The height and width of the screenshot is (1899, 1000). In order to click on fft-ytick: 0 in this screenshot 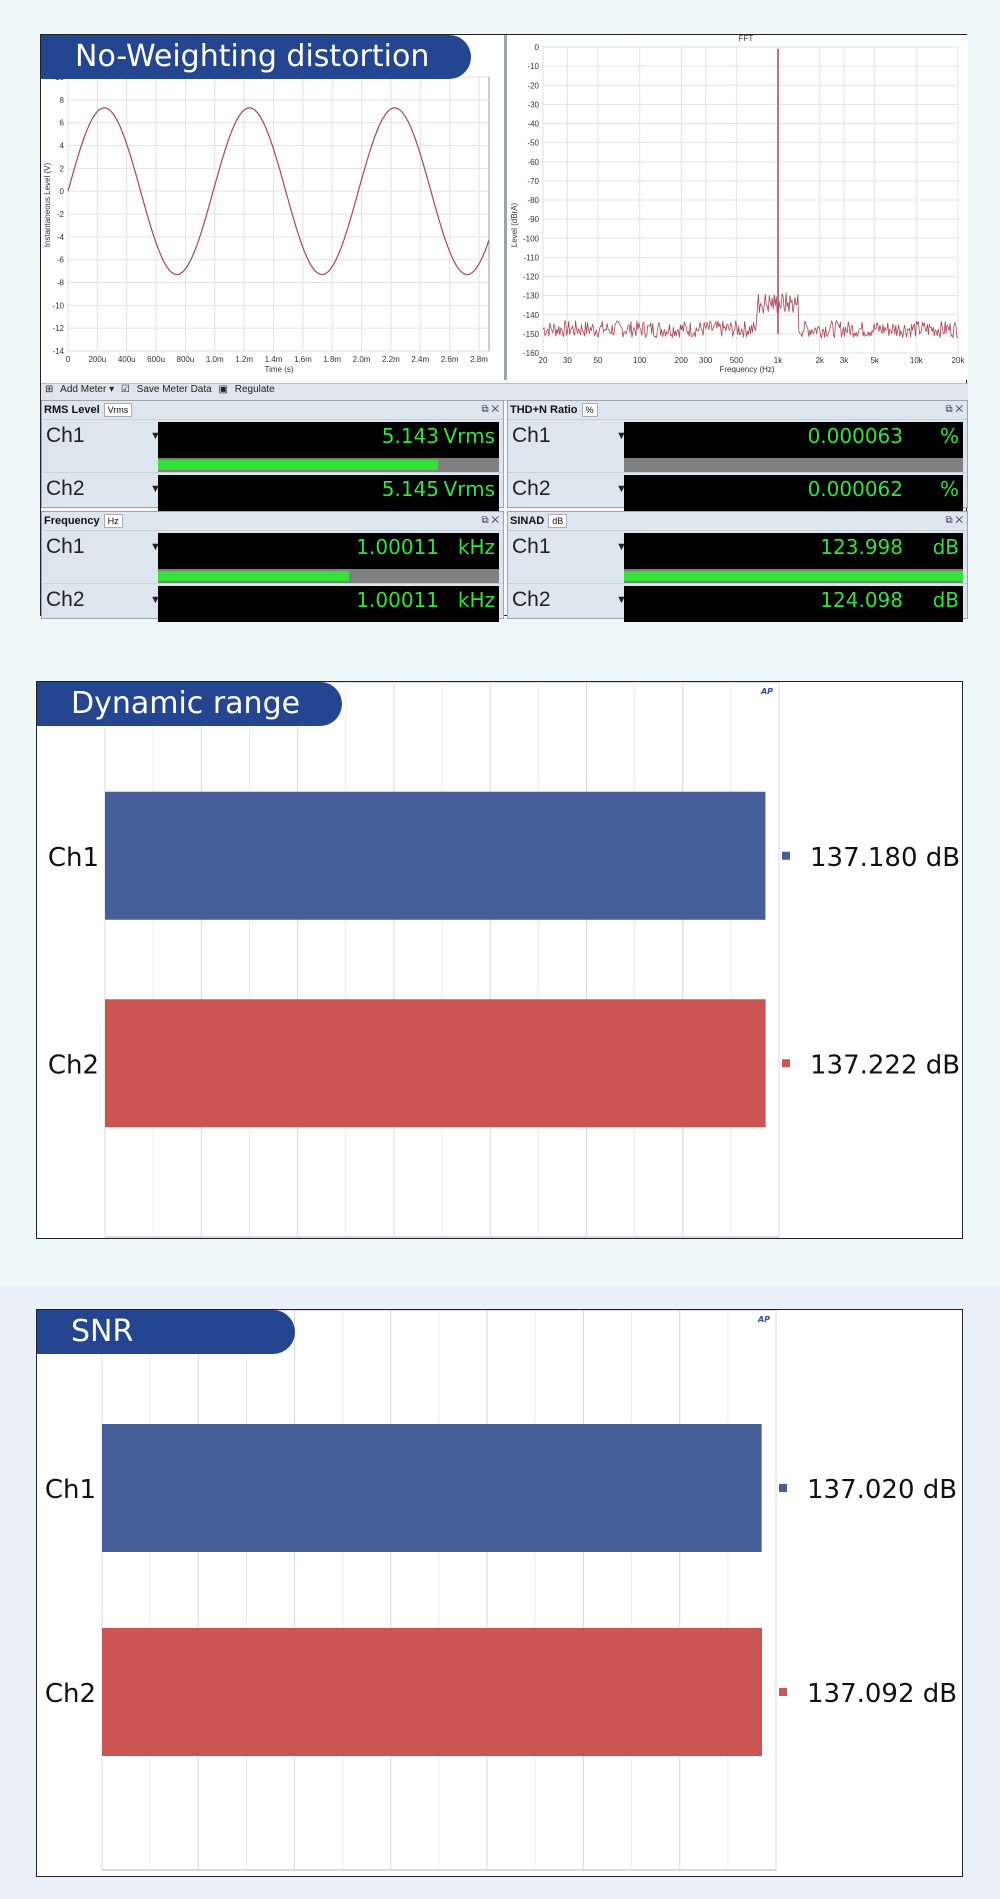, I will do `click(537, 47)`.